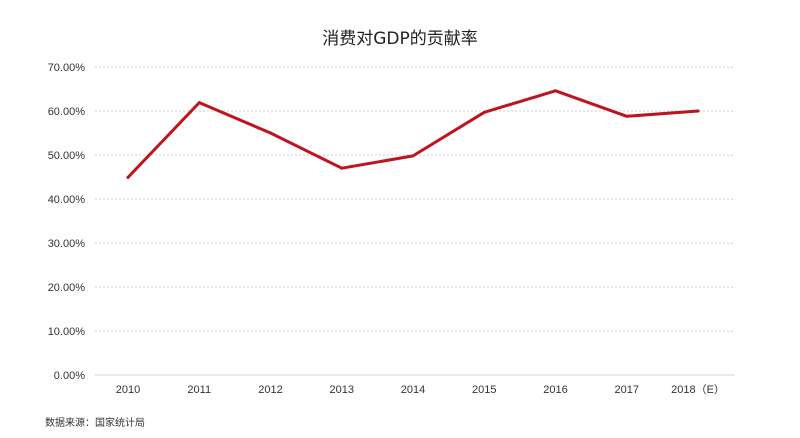 Image resolution: width=800 pixels, height=438 pixels. Describe the element at coordinates (400, 39) in the screenshot. I see `chart-title: 消费对GDP的贡献率` at that location.